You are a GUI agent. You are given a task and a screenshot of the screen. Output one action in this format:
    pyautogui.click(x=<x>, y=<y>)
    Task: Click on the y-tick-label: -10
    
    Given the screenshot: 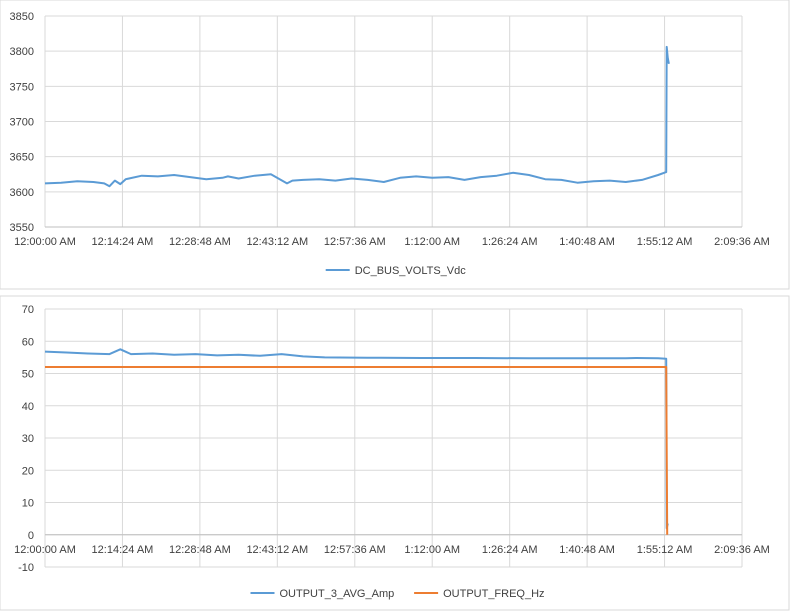 What is the action you would take?
    pyautogui.click(x=26, y=568)
    